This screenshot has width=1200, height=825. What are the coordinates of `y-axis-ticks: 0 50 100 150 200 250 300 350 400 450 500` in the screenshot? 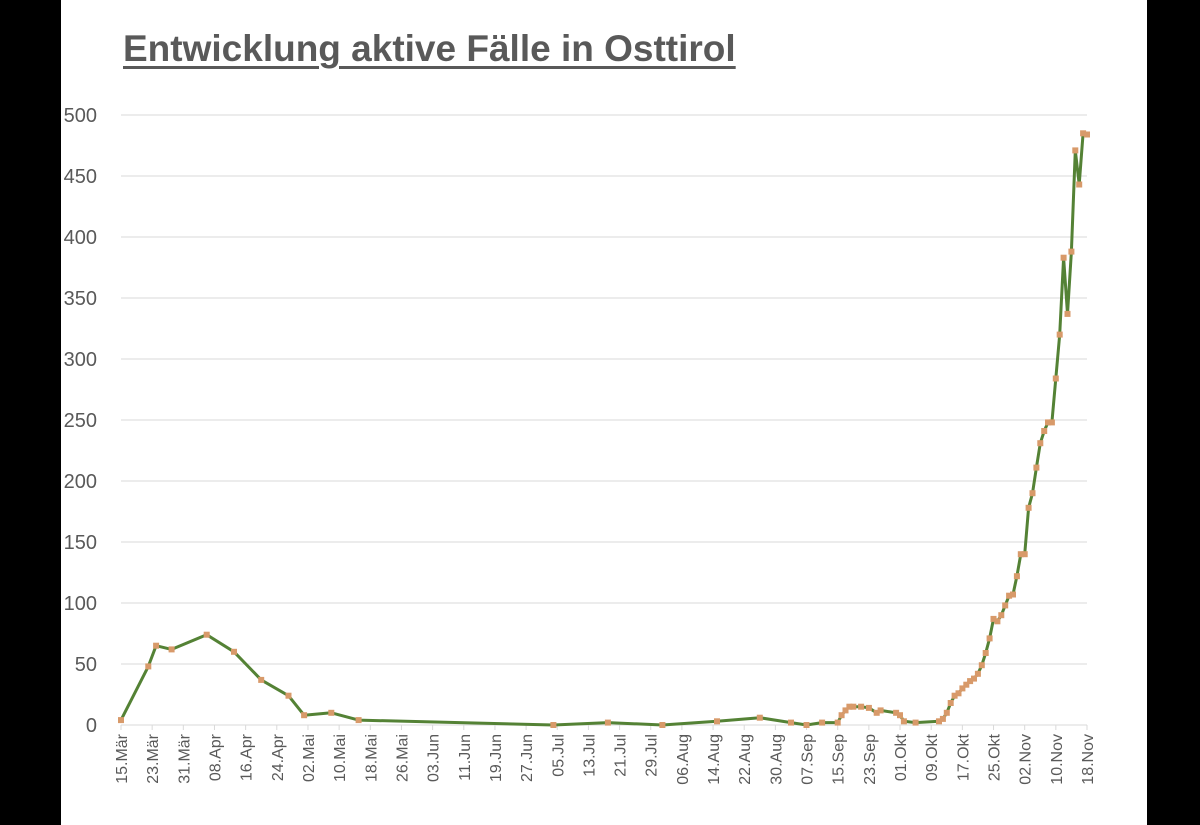 It's located at (80, 421).